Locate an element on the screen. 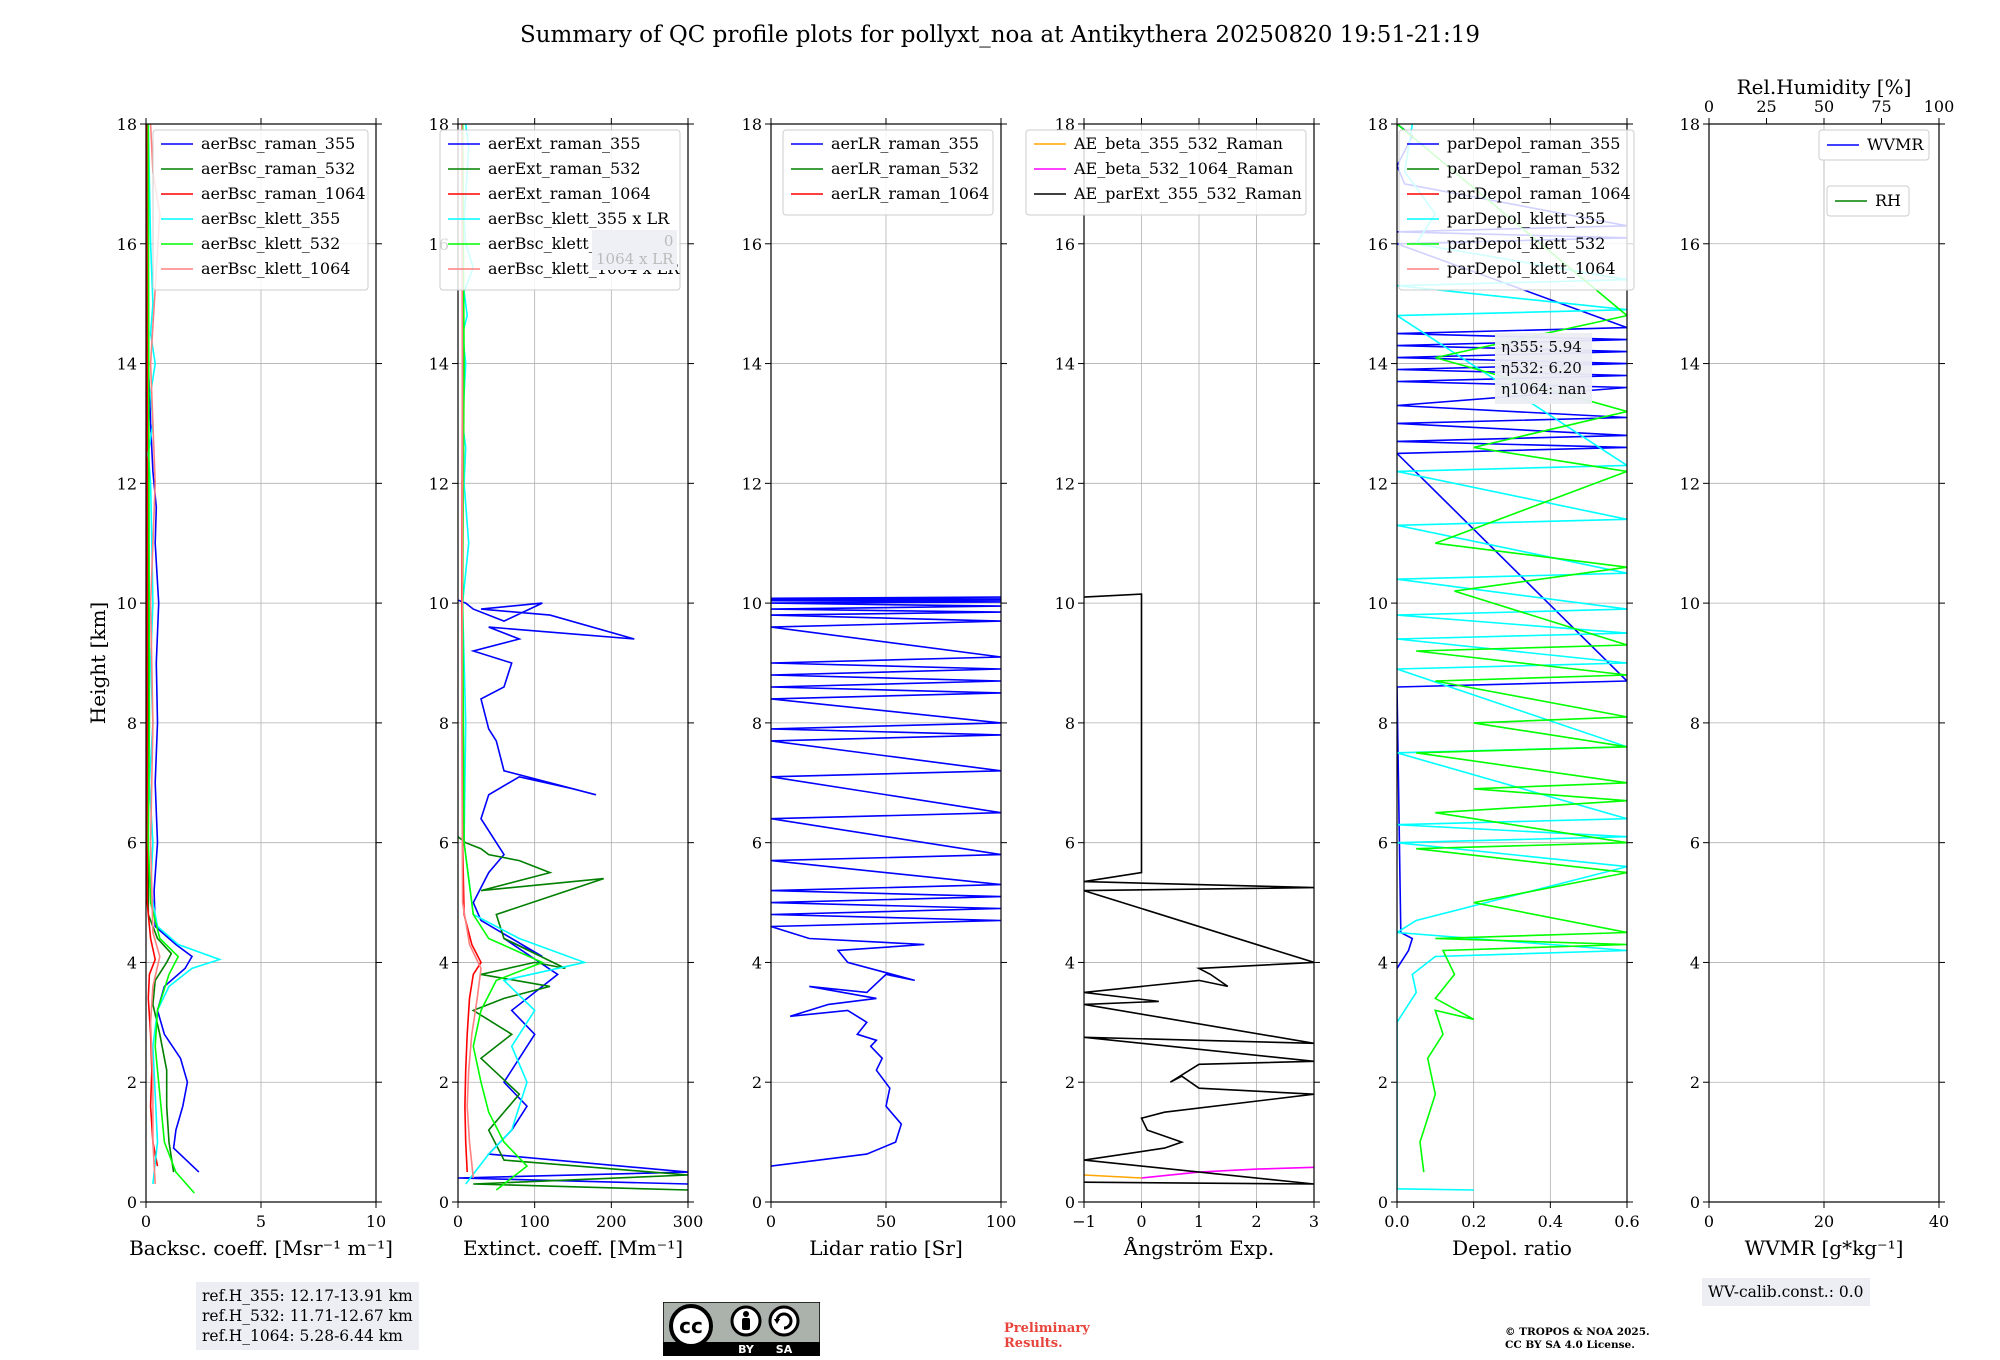  ghost-text-1: 0 is located at coordinates (668, 241).